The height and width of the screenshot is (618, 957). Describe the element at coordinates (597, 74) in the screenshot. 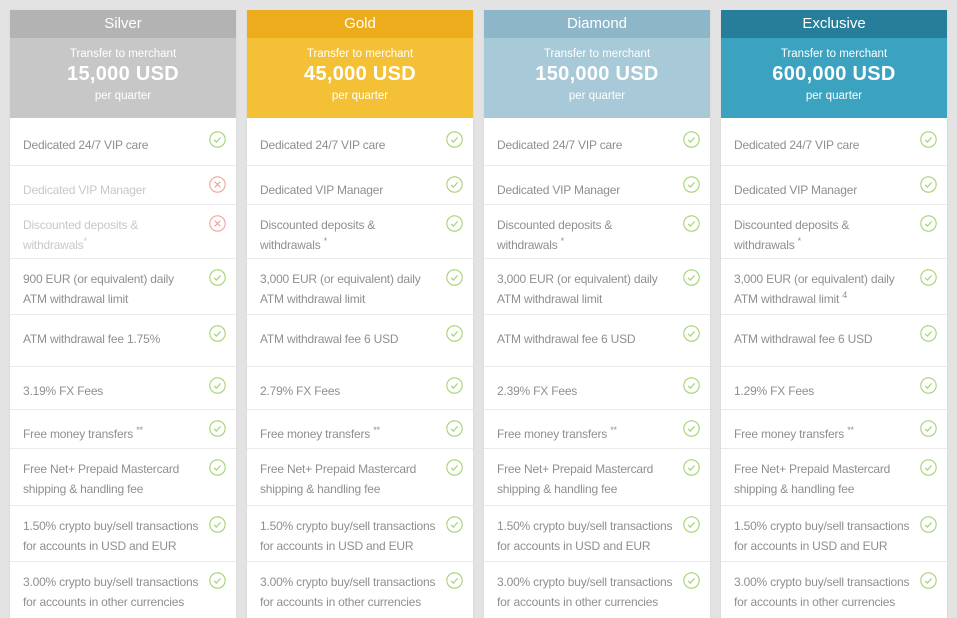

I see `transfer-amount: 150,000 USD` at that location.